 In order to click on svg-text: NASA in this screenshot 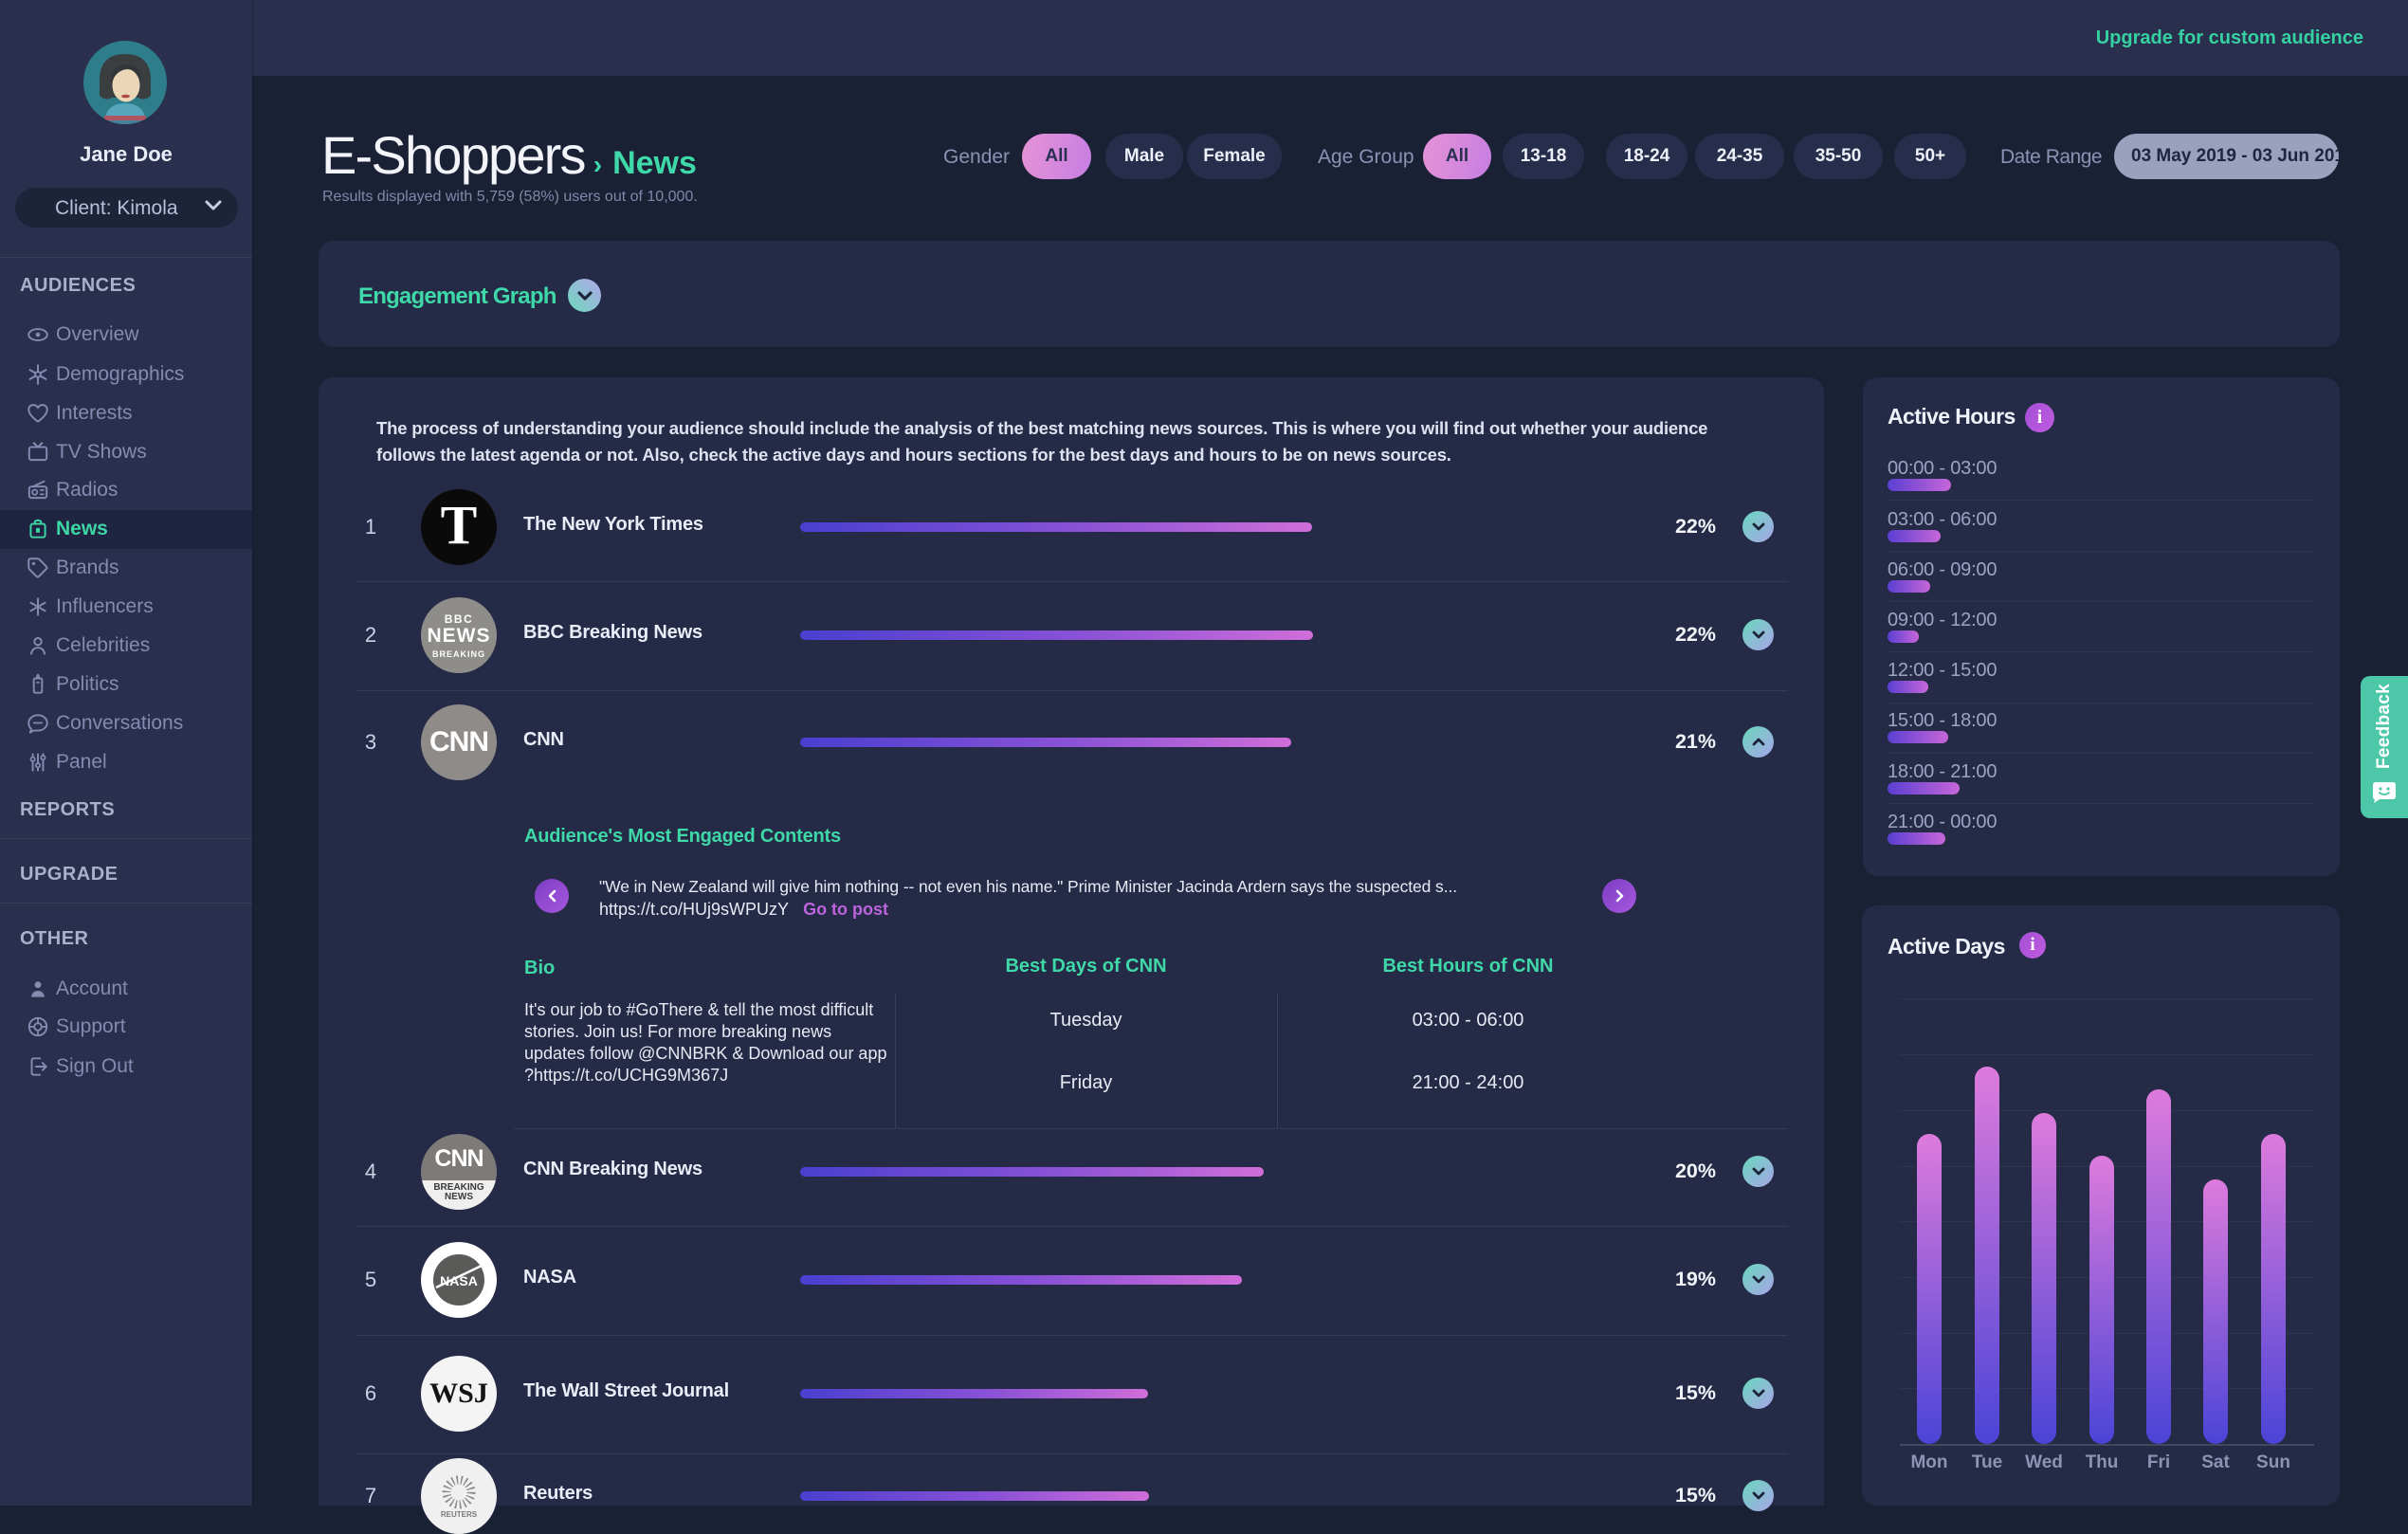, I will do `click(459, 1281)`.